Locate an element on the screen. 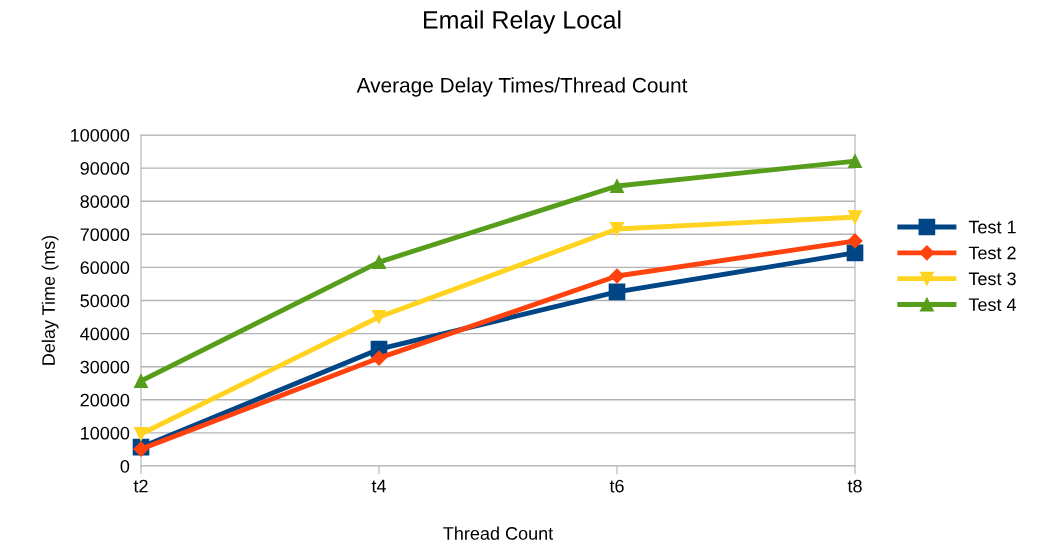 The width and height of the screenshot is (1044, 559). x-axis-title: Thread Count is located at coordinates (498, 533).